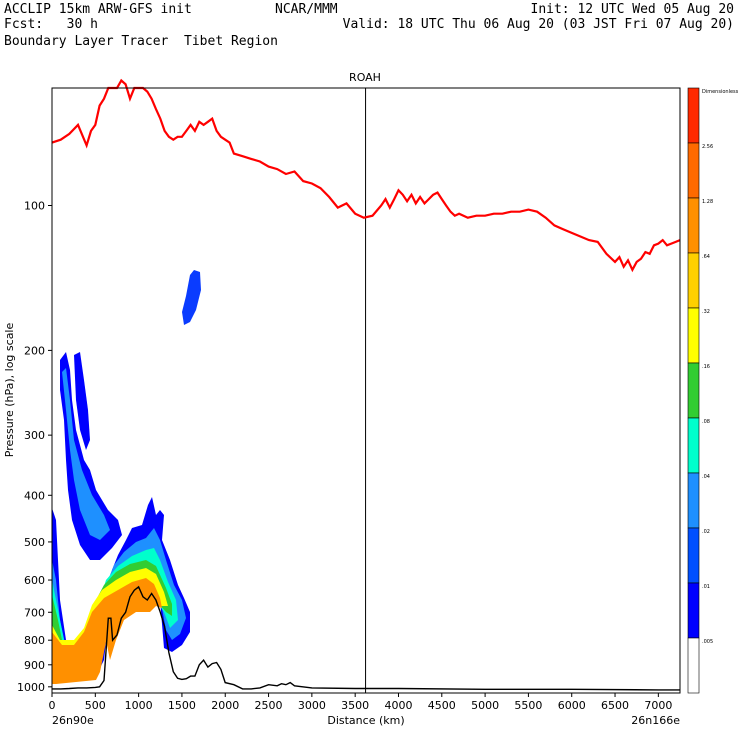  What do you see at coordinates (655, 720) in the screenshot?
I see `x-end-label: 26n166e` at bounding box center [655, 720].